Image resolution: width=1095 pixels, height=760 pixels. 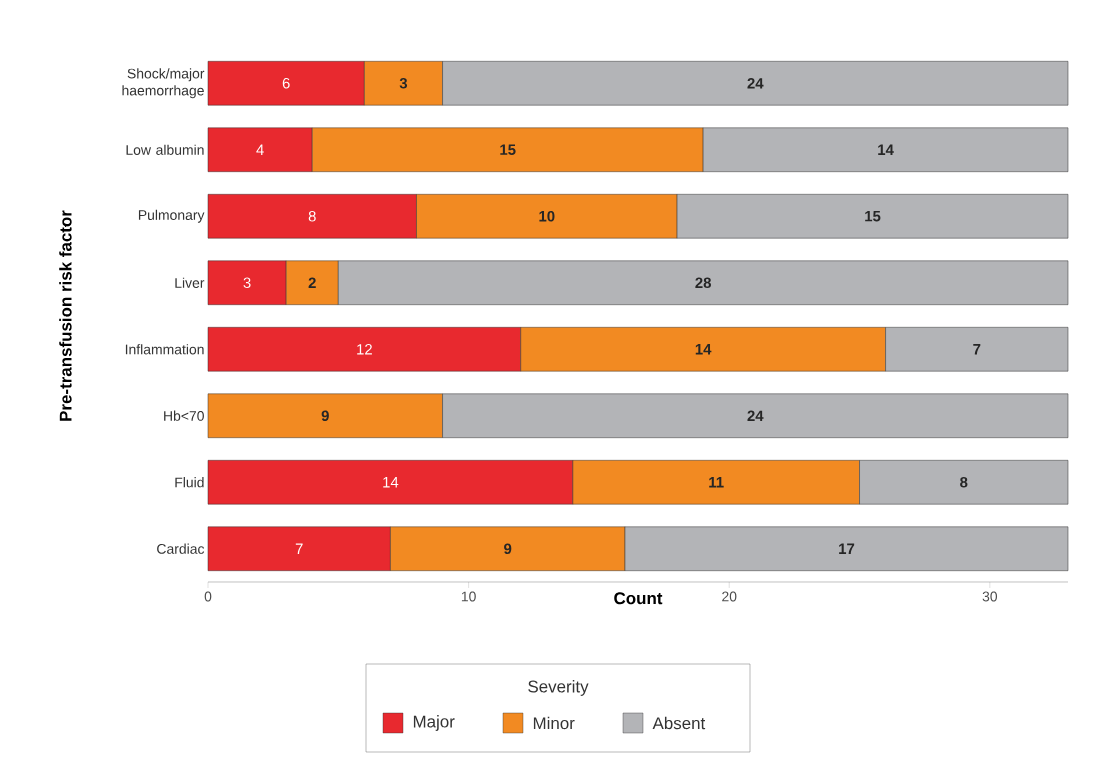 I want to click on y-tick-label: Inflammation, so click(x=164, y=349).